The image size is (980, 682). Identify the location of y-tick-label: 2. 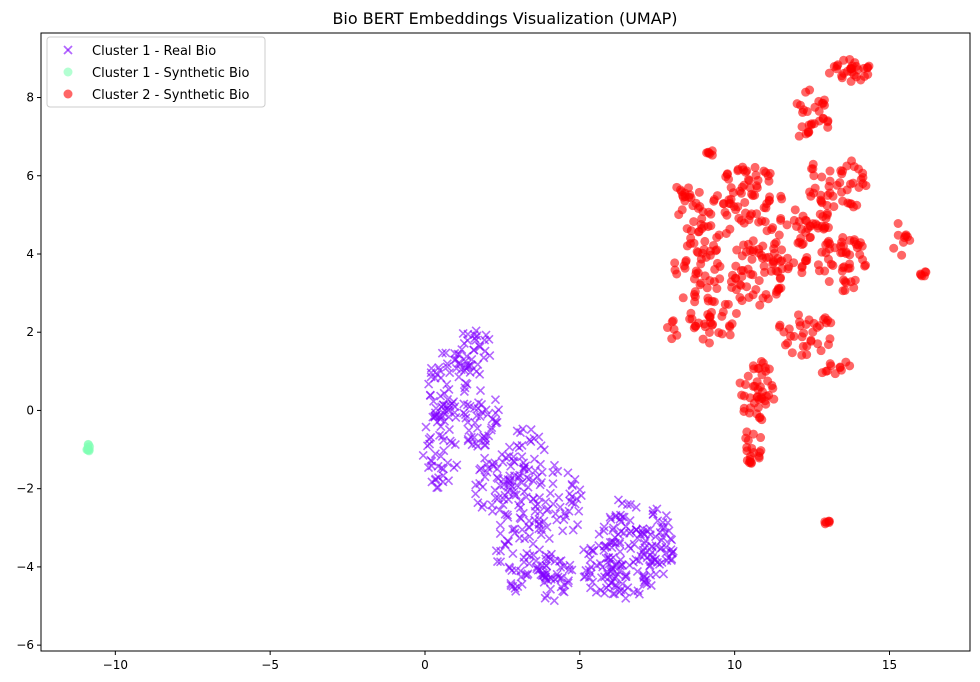
(30, 332).